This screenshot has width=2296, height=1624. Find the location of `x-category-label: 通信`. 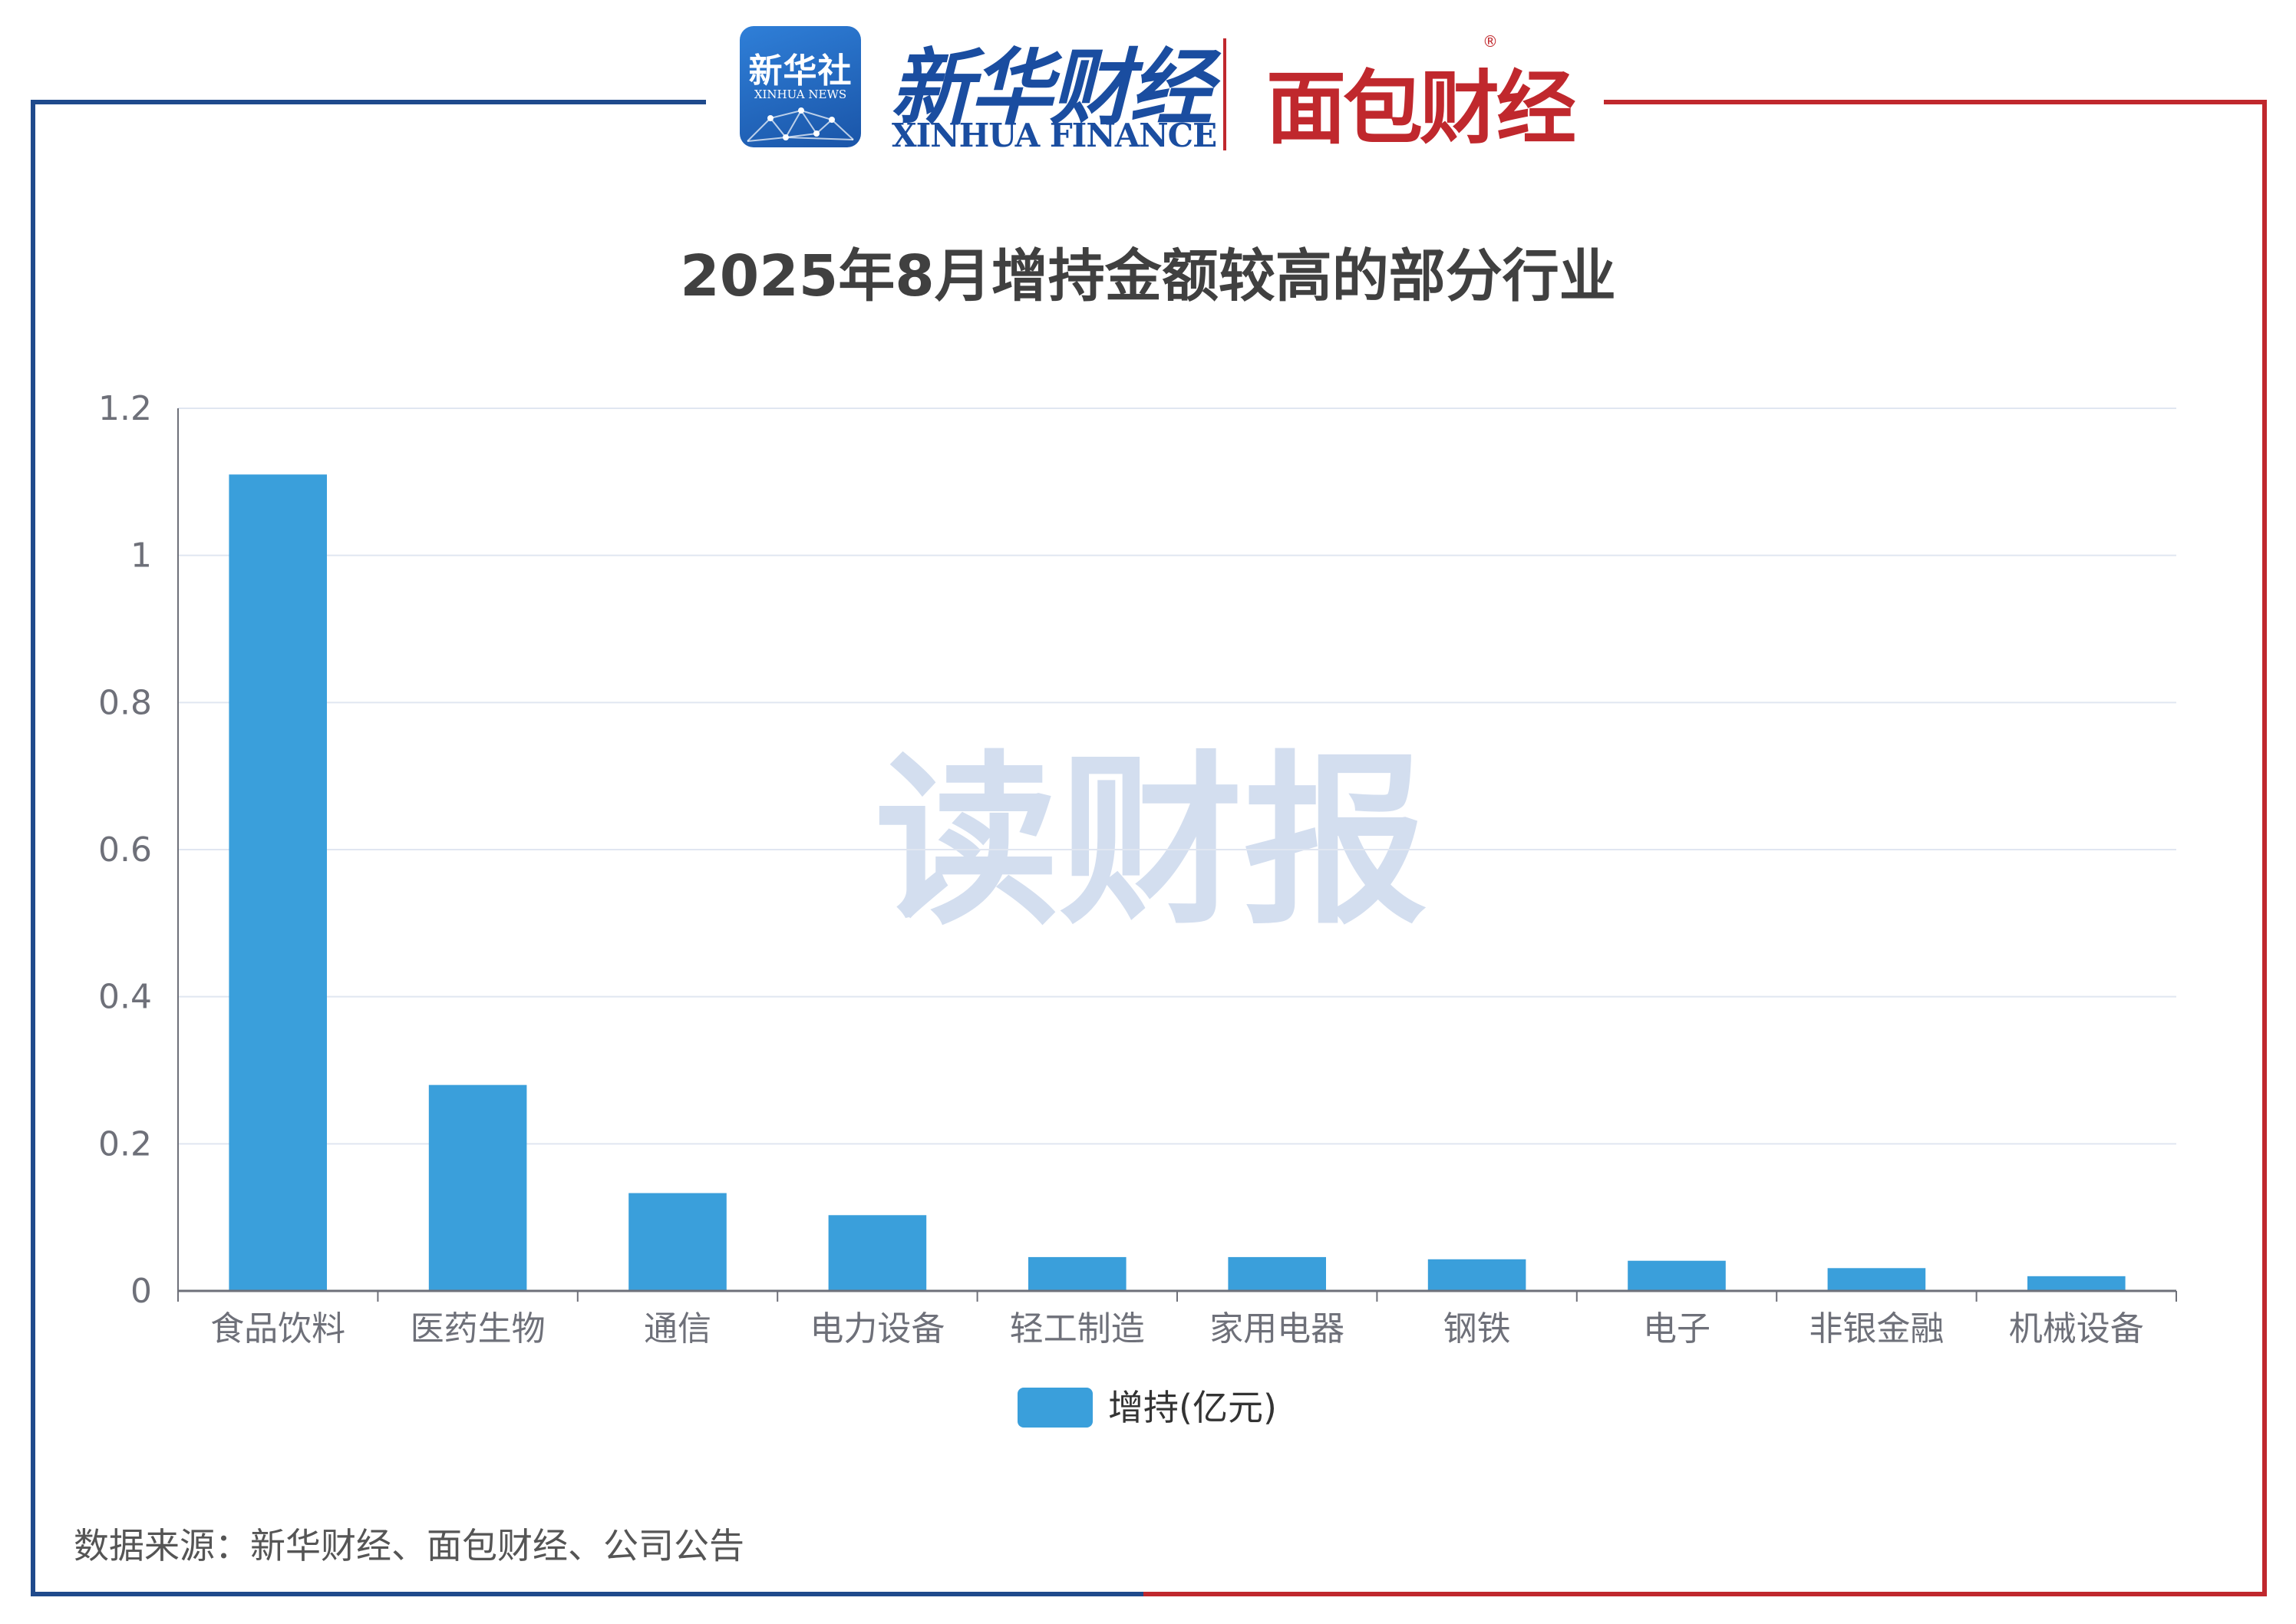

x-category-label: 通信 is located at coordinates (677, 1328).